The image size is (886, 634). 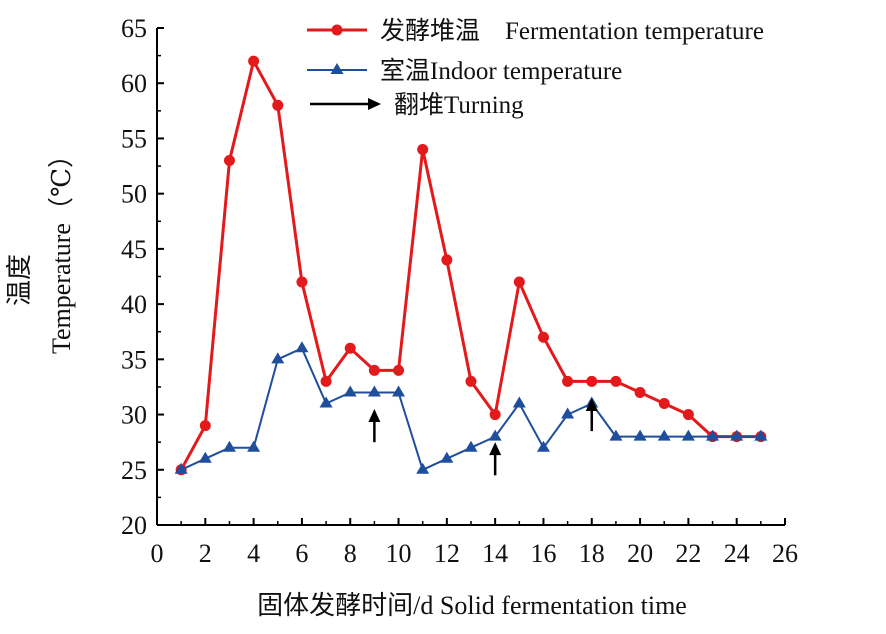 I want to click on x-tick-label: 10, so click(x=399, y=553).